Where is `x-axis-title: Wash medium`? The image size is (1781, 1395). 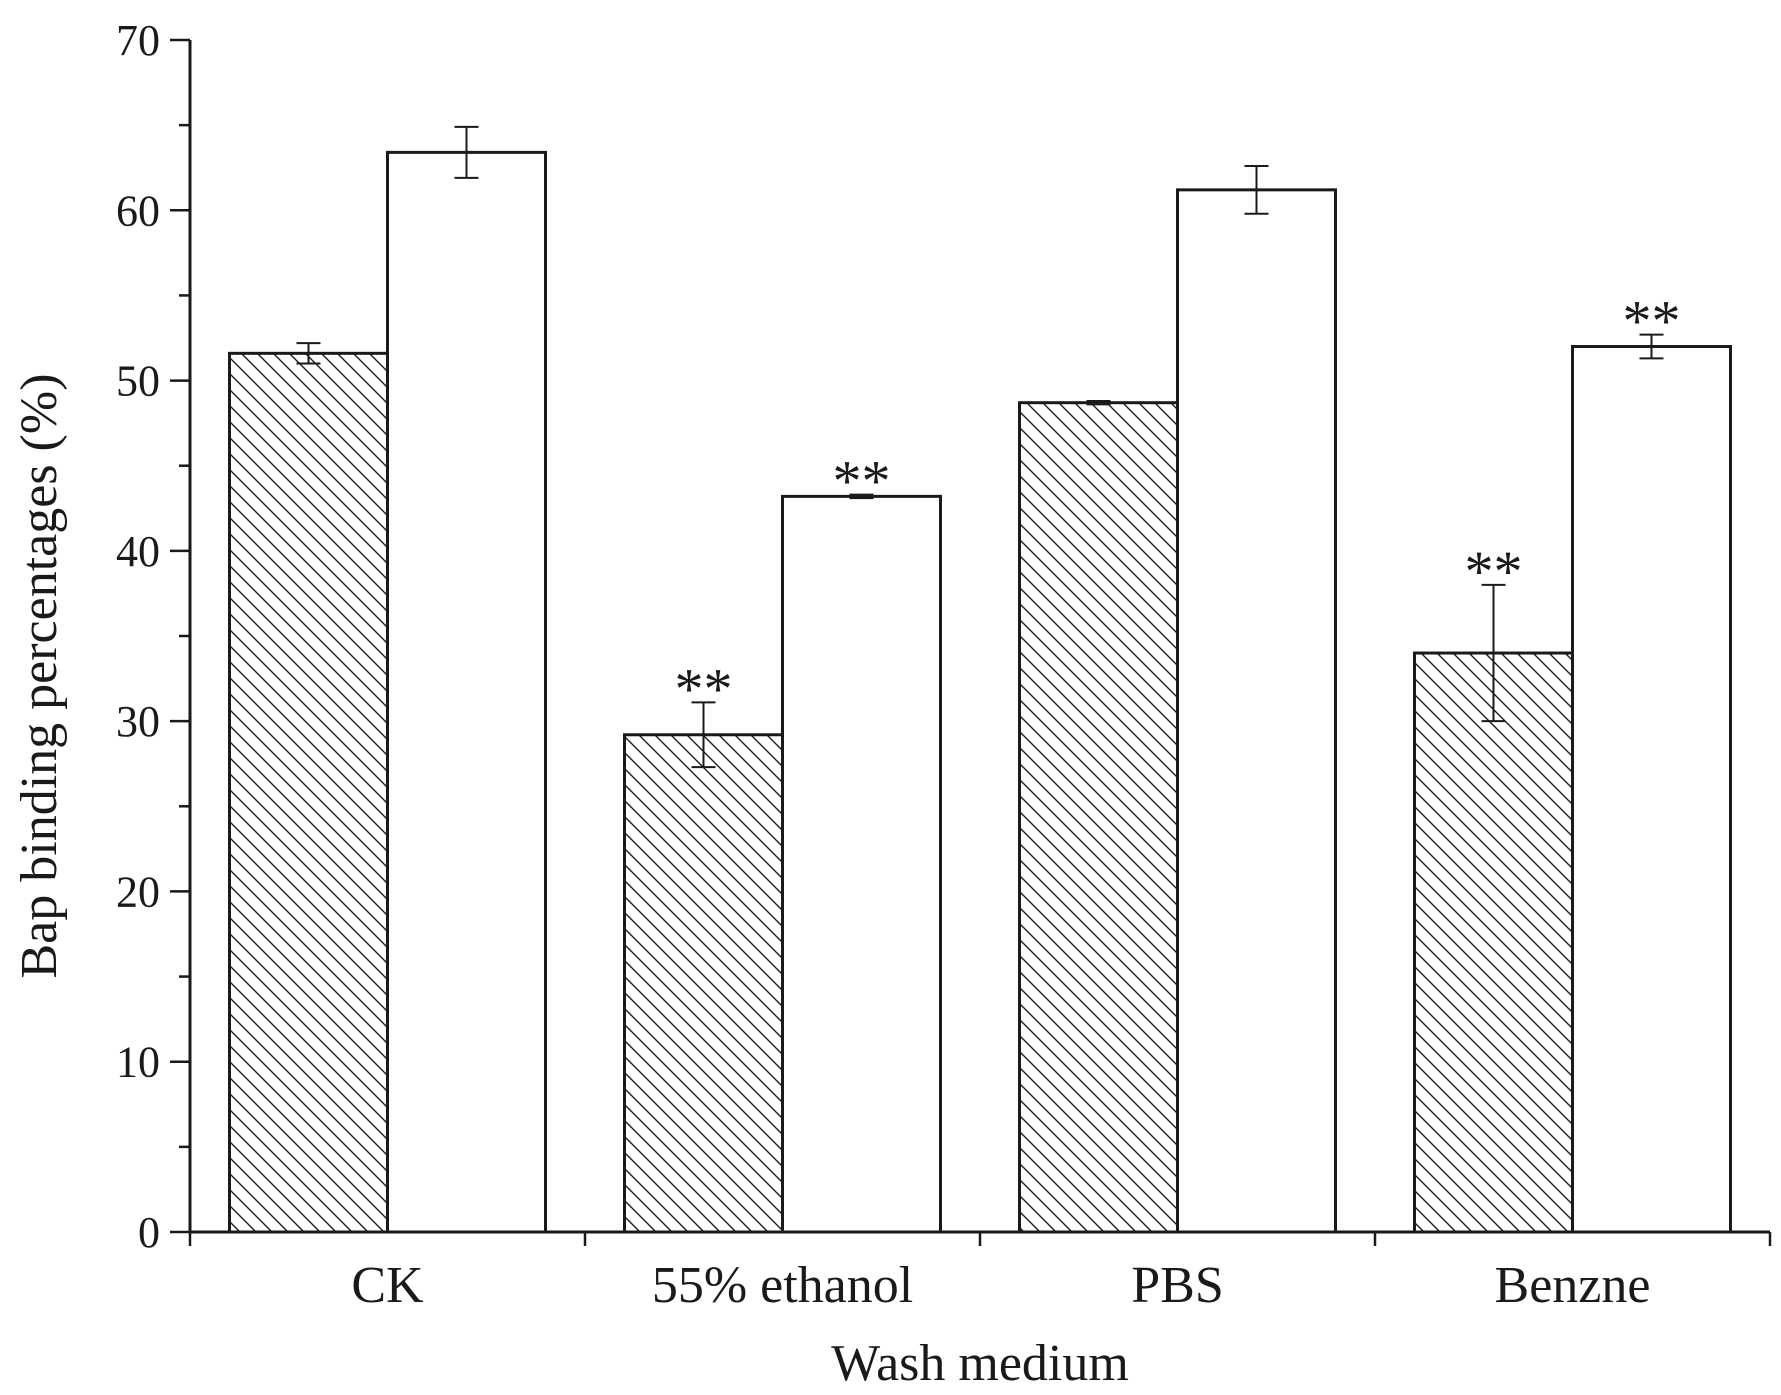
x-axis-title: Wash medium is located at coordinates (980, 1363).